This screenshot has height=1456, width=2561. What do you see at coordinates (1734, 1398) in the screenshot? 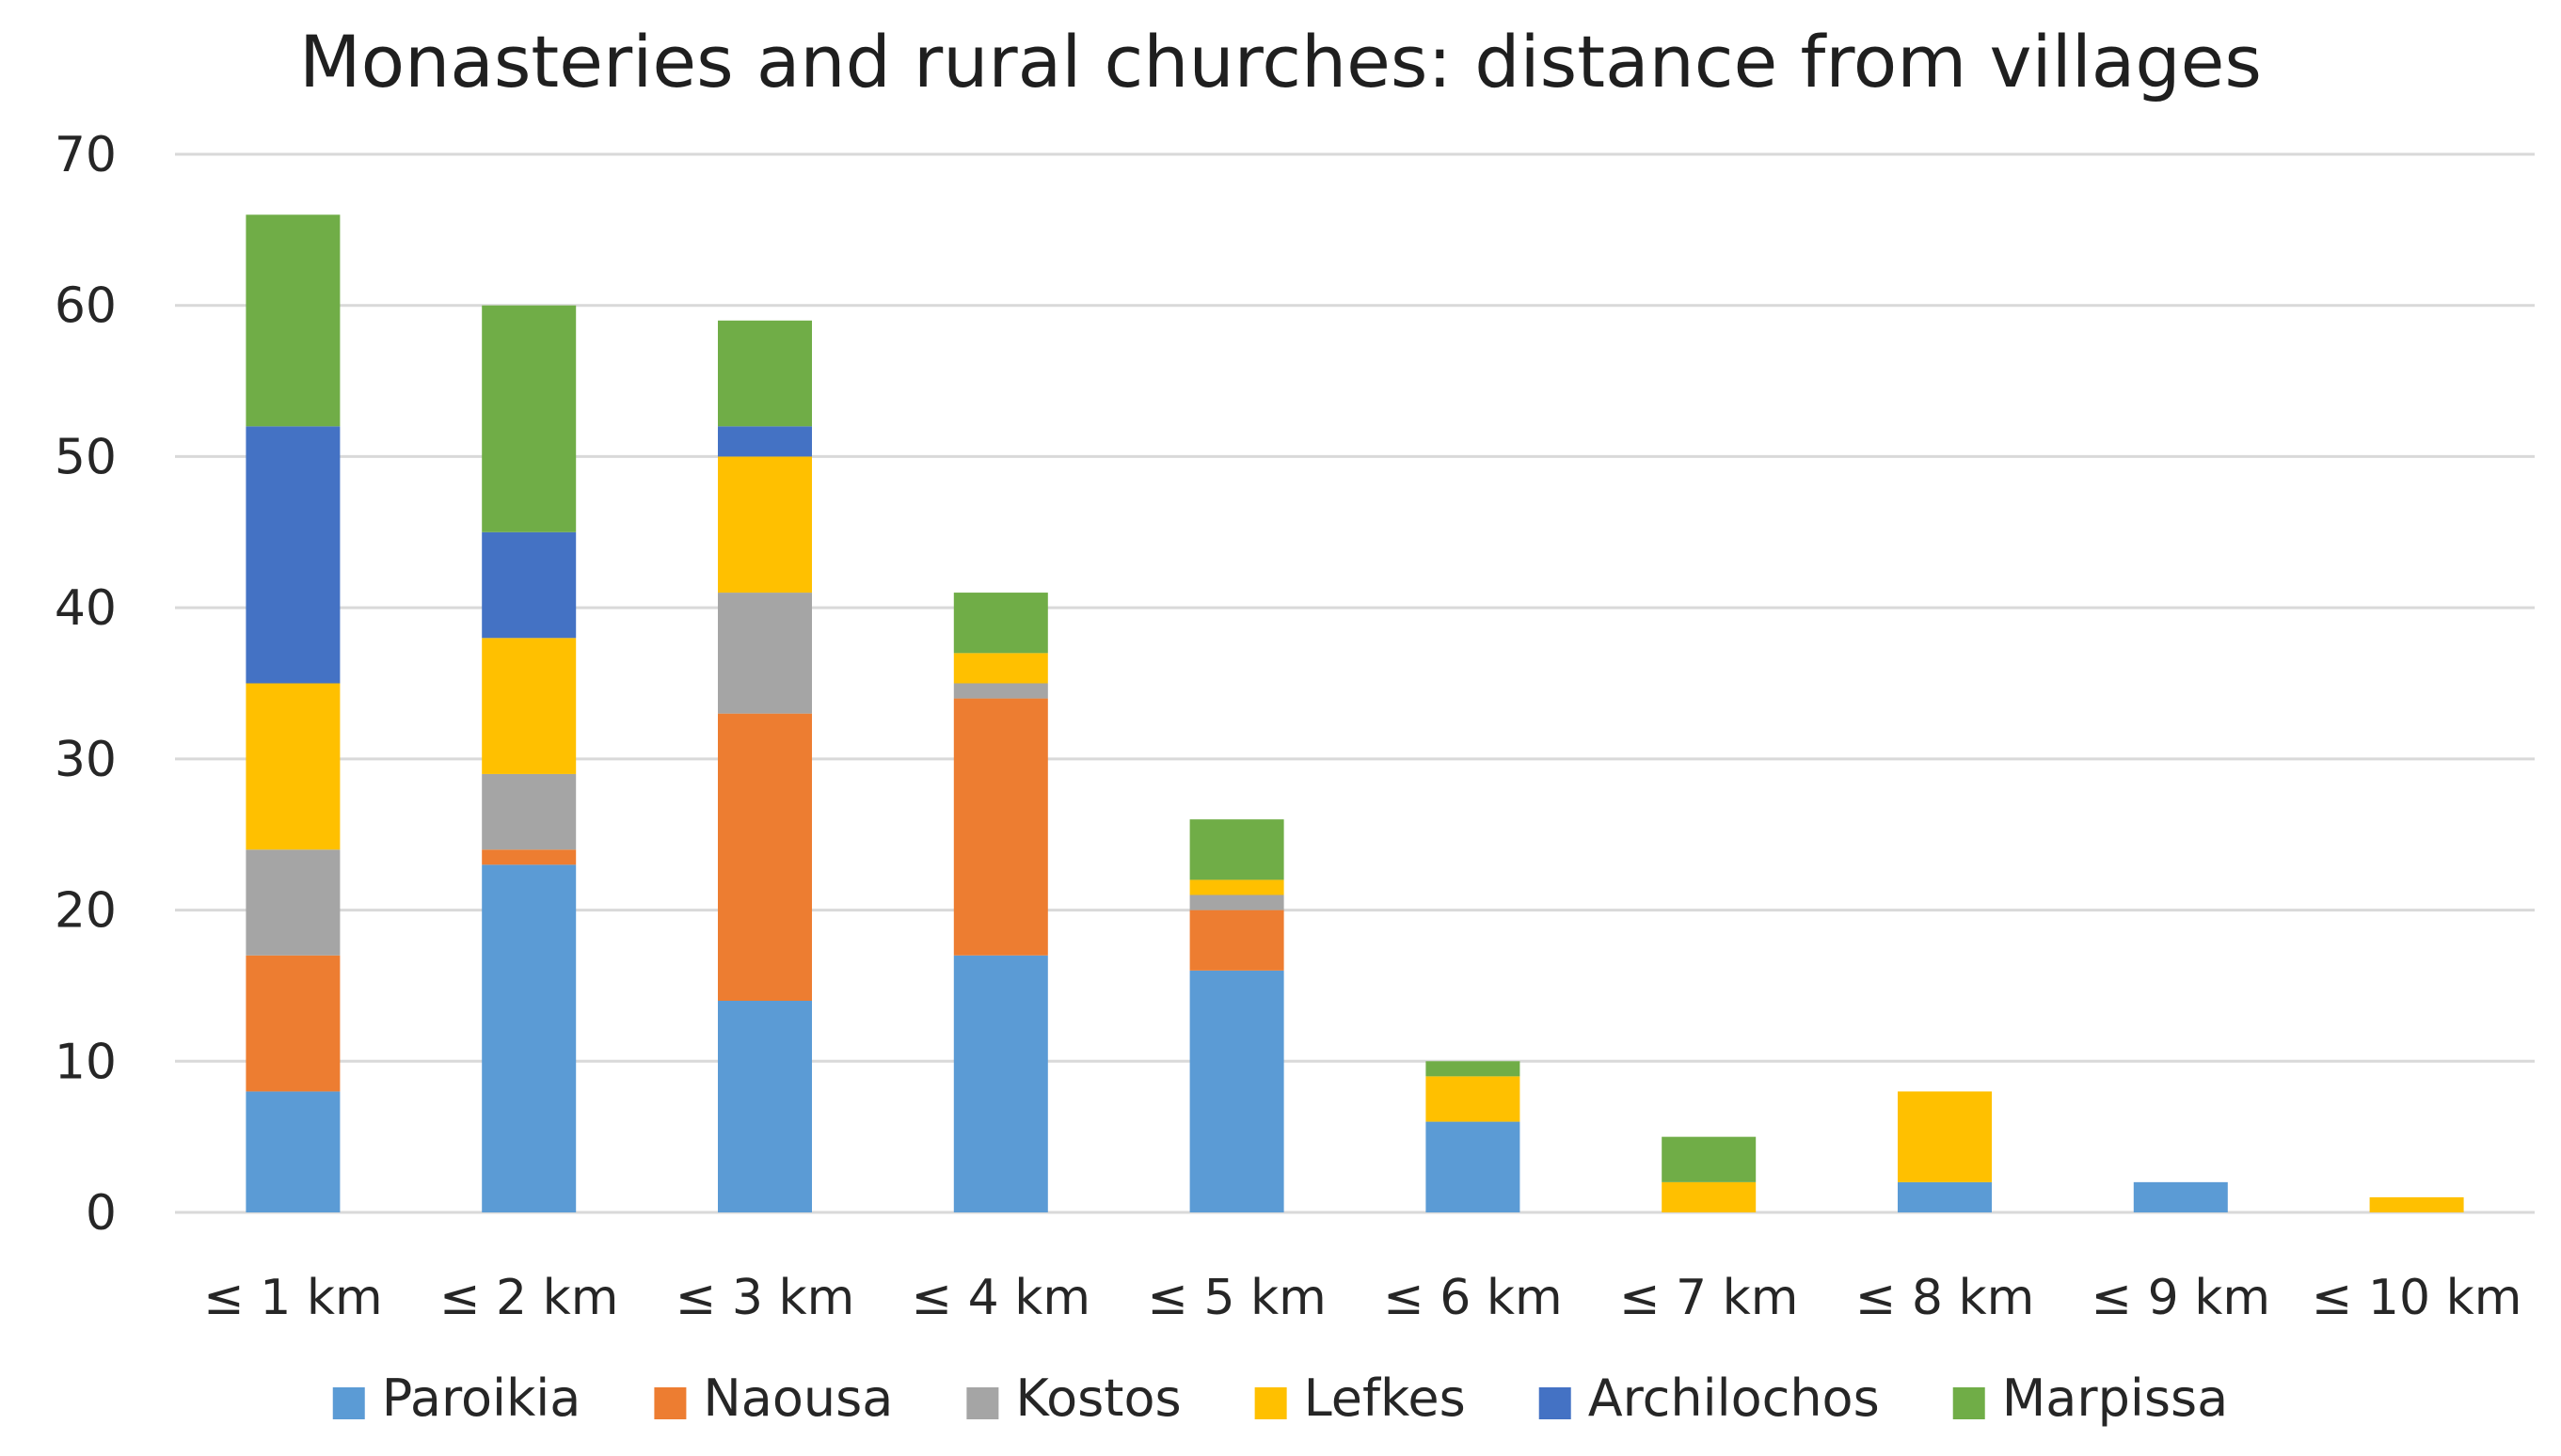
I see `legend-label: Archilochos` at bounding box center [1734, 1398].